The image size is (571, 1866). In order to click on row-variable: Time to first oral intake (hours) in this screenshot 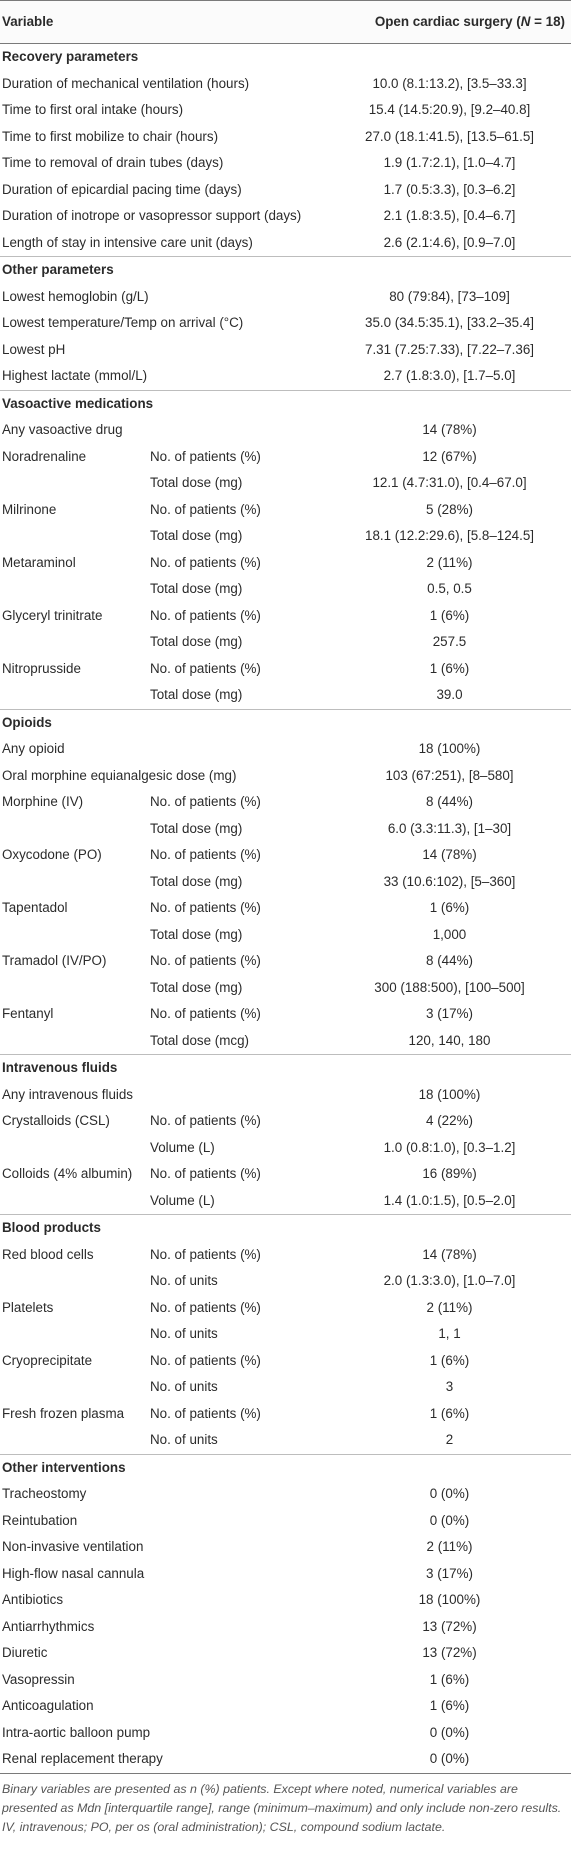, I will do `click(93, 109)`.